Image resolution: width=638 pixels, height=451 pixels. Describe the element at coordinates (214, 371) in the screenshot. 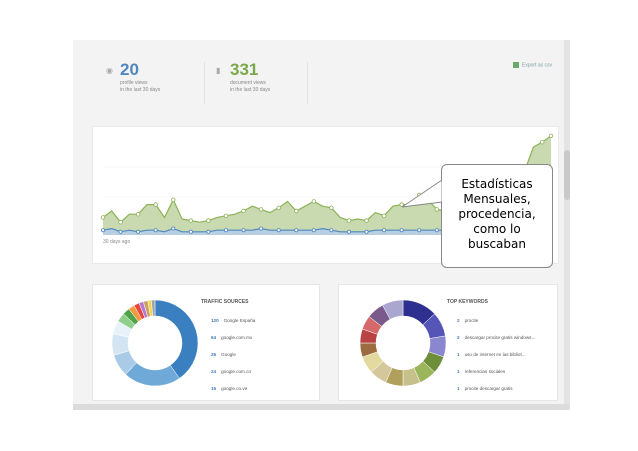

I see `traffic-count: 24` at that location.